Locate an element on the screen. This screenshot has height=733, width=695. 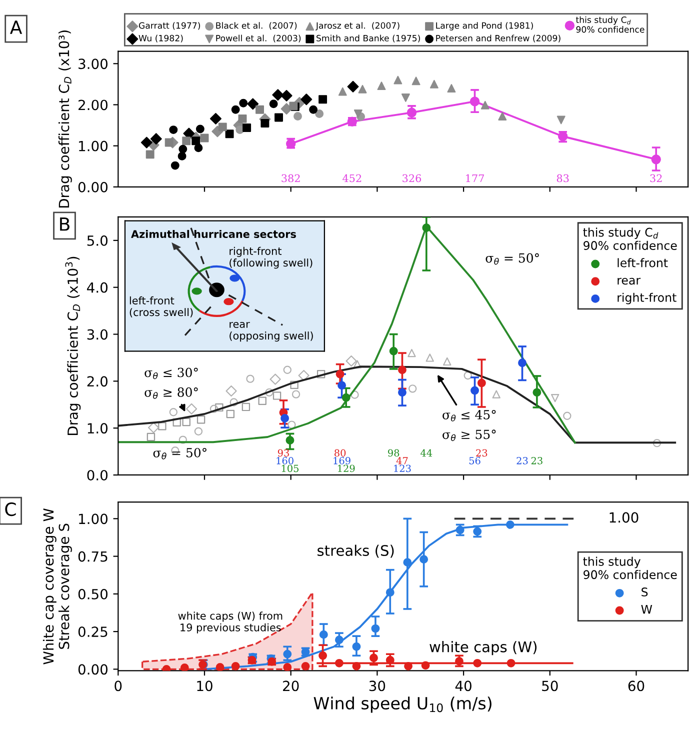
annotation: 169 is located at coordinates (342, 460).